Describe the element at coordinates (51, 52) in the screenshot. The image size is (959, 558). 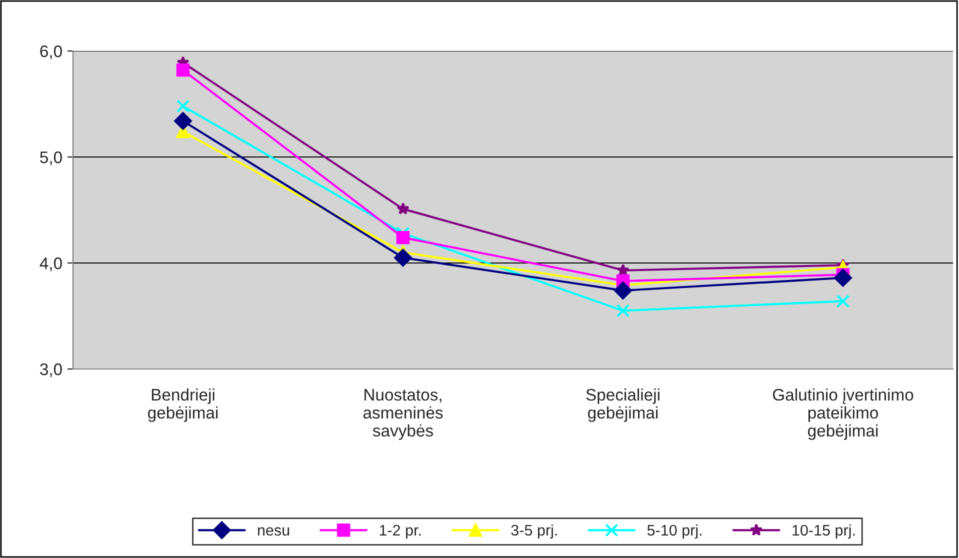
I see `y-tick-label: 6,0` at that location.